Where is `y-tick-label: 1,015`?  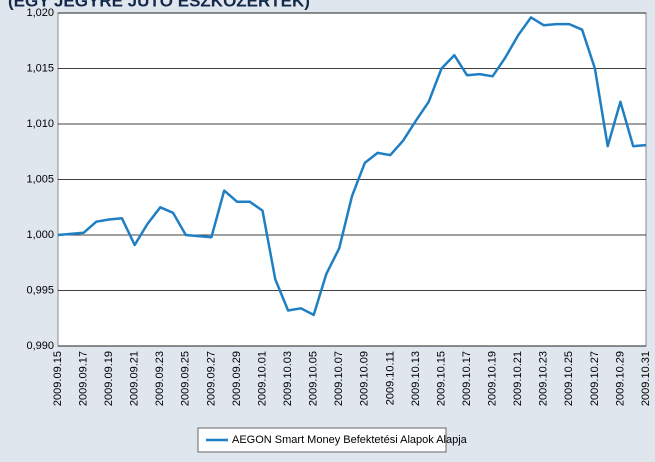 y-tick-label: 1,015 is located at coordinates (40, 68).